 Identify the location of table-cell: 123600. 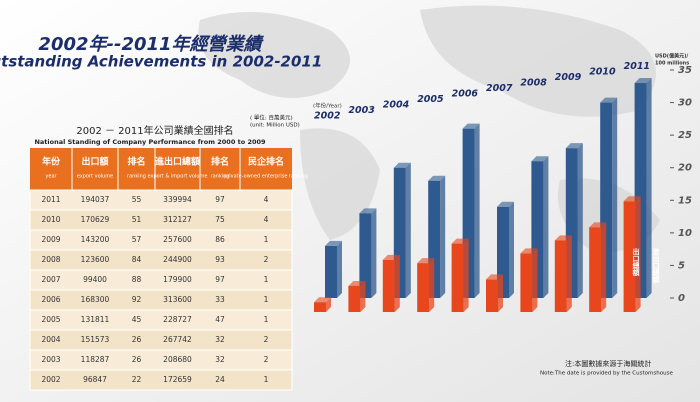
(95, 259).